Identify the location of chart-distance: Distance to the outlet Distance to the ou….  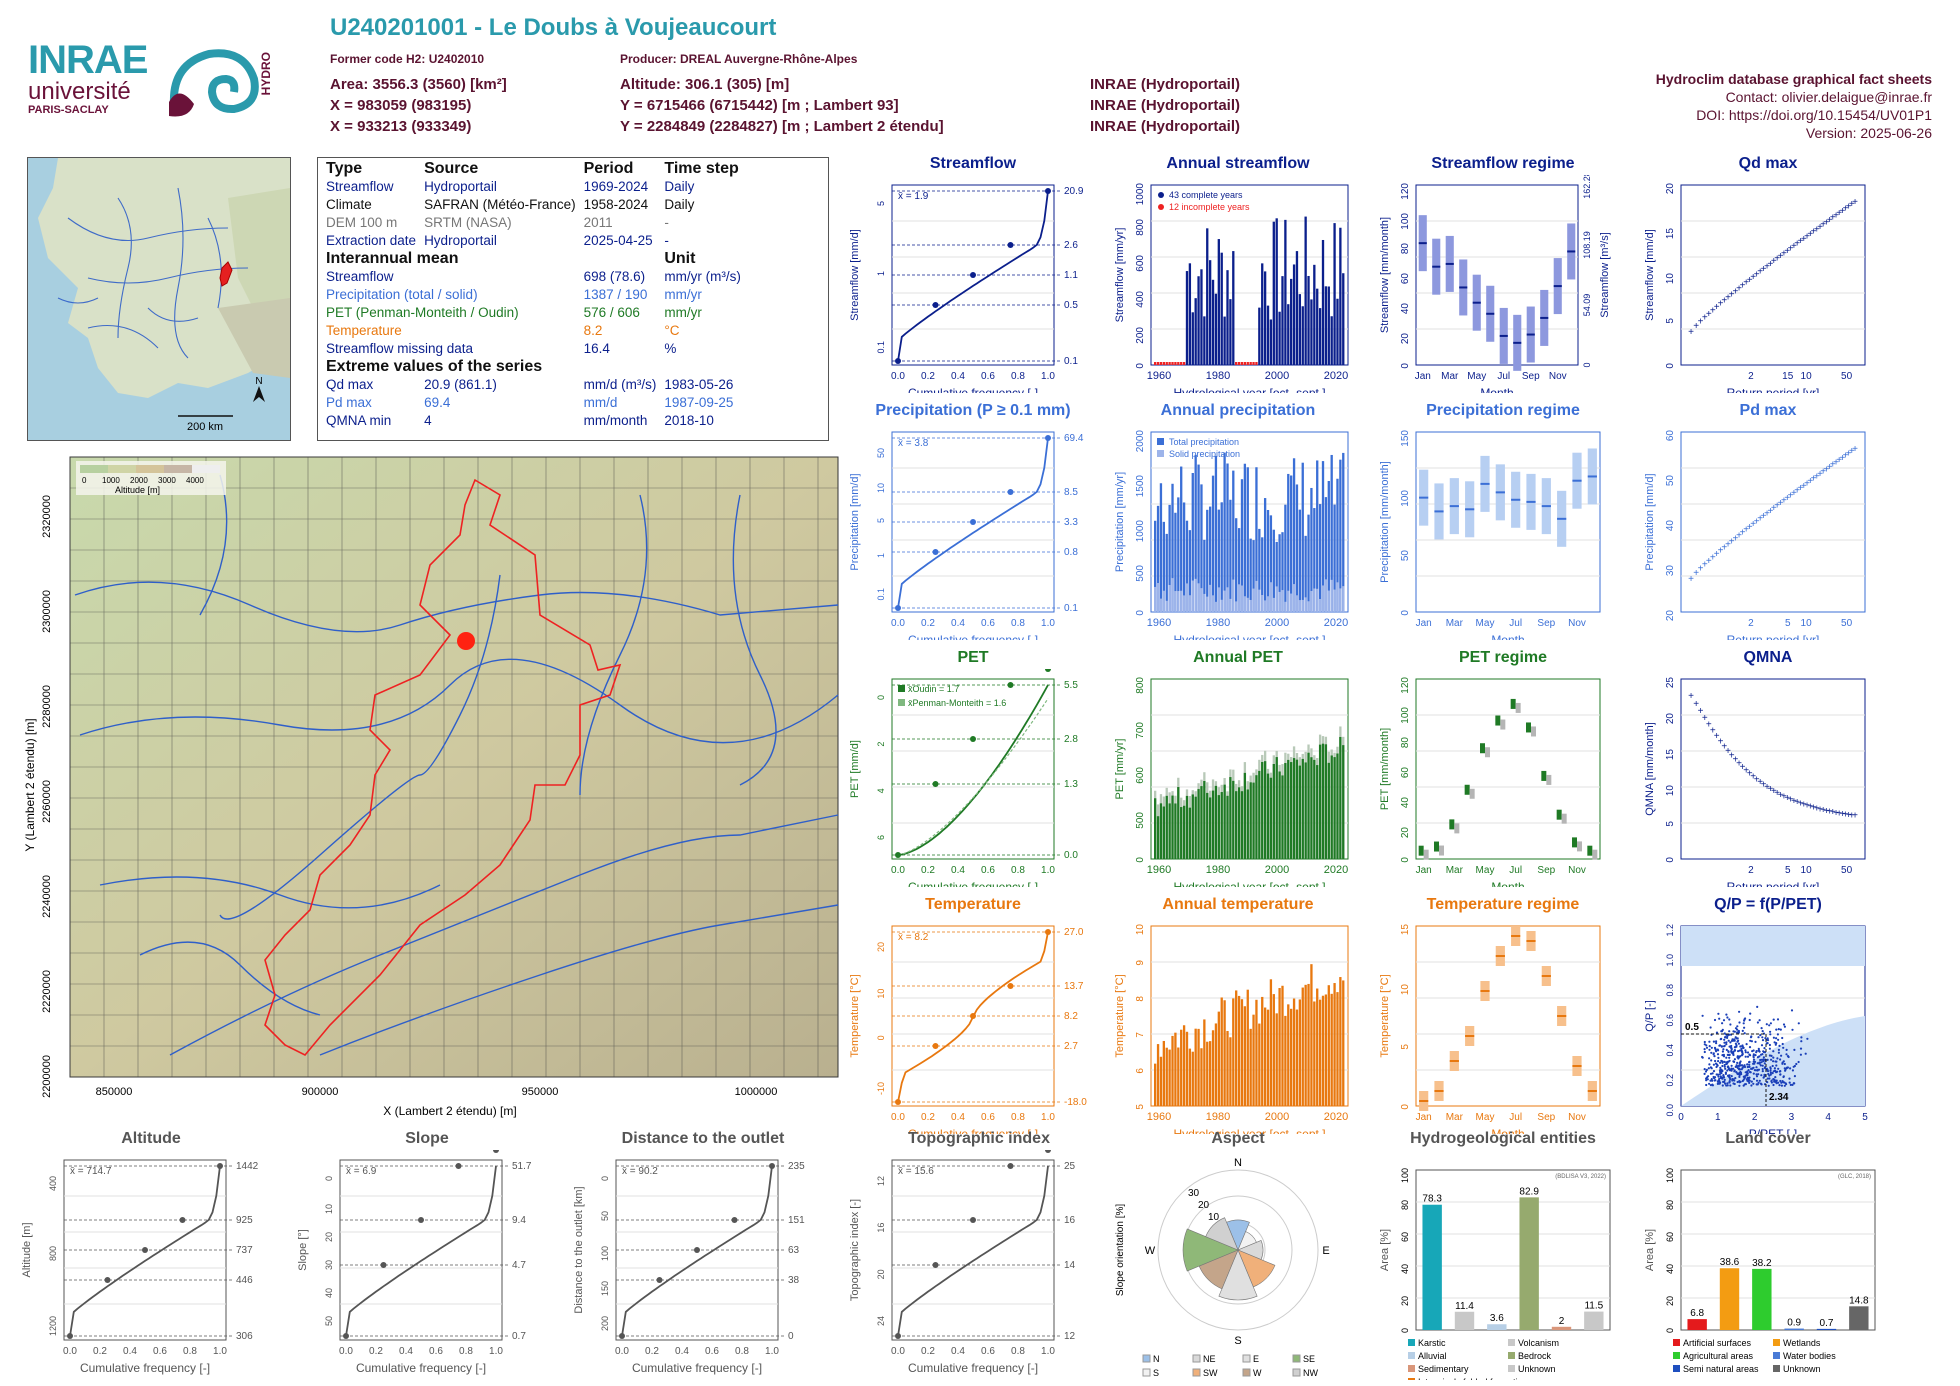
(703, 1255).